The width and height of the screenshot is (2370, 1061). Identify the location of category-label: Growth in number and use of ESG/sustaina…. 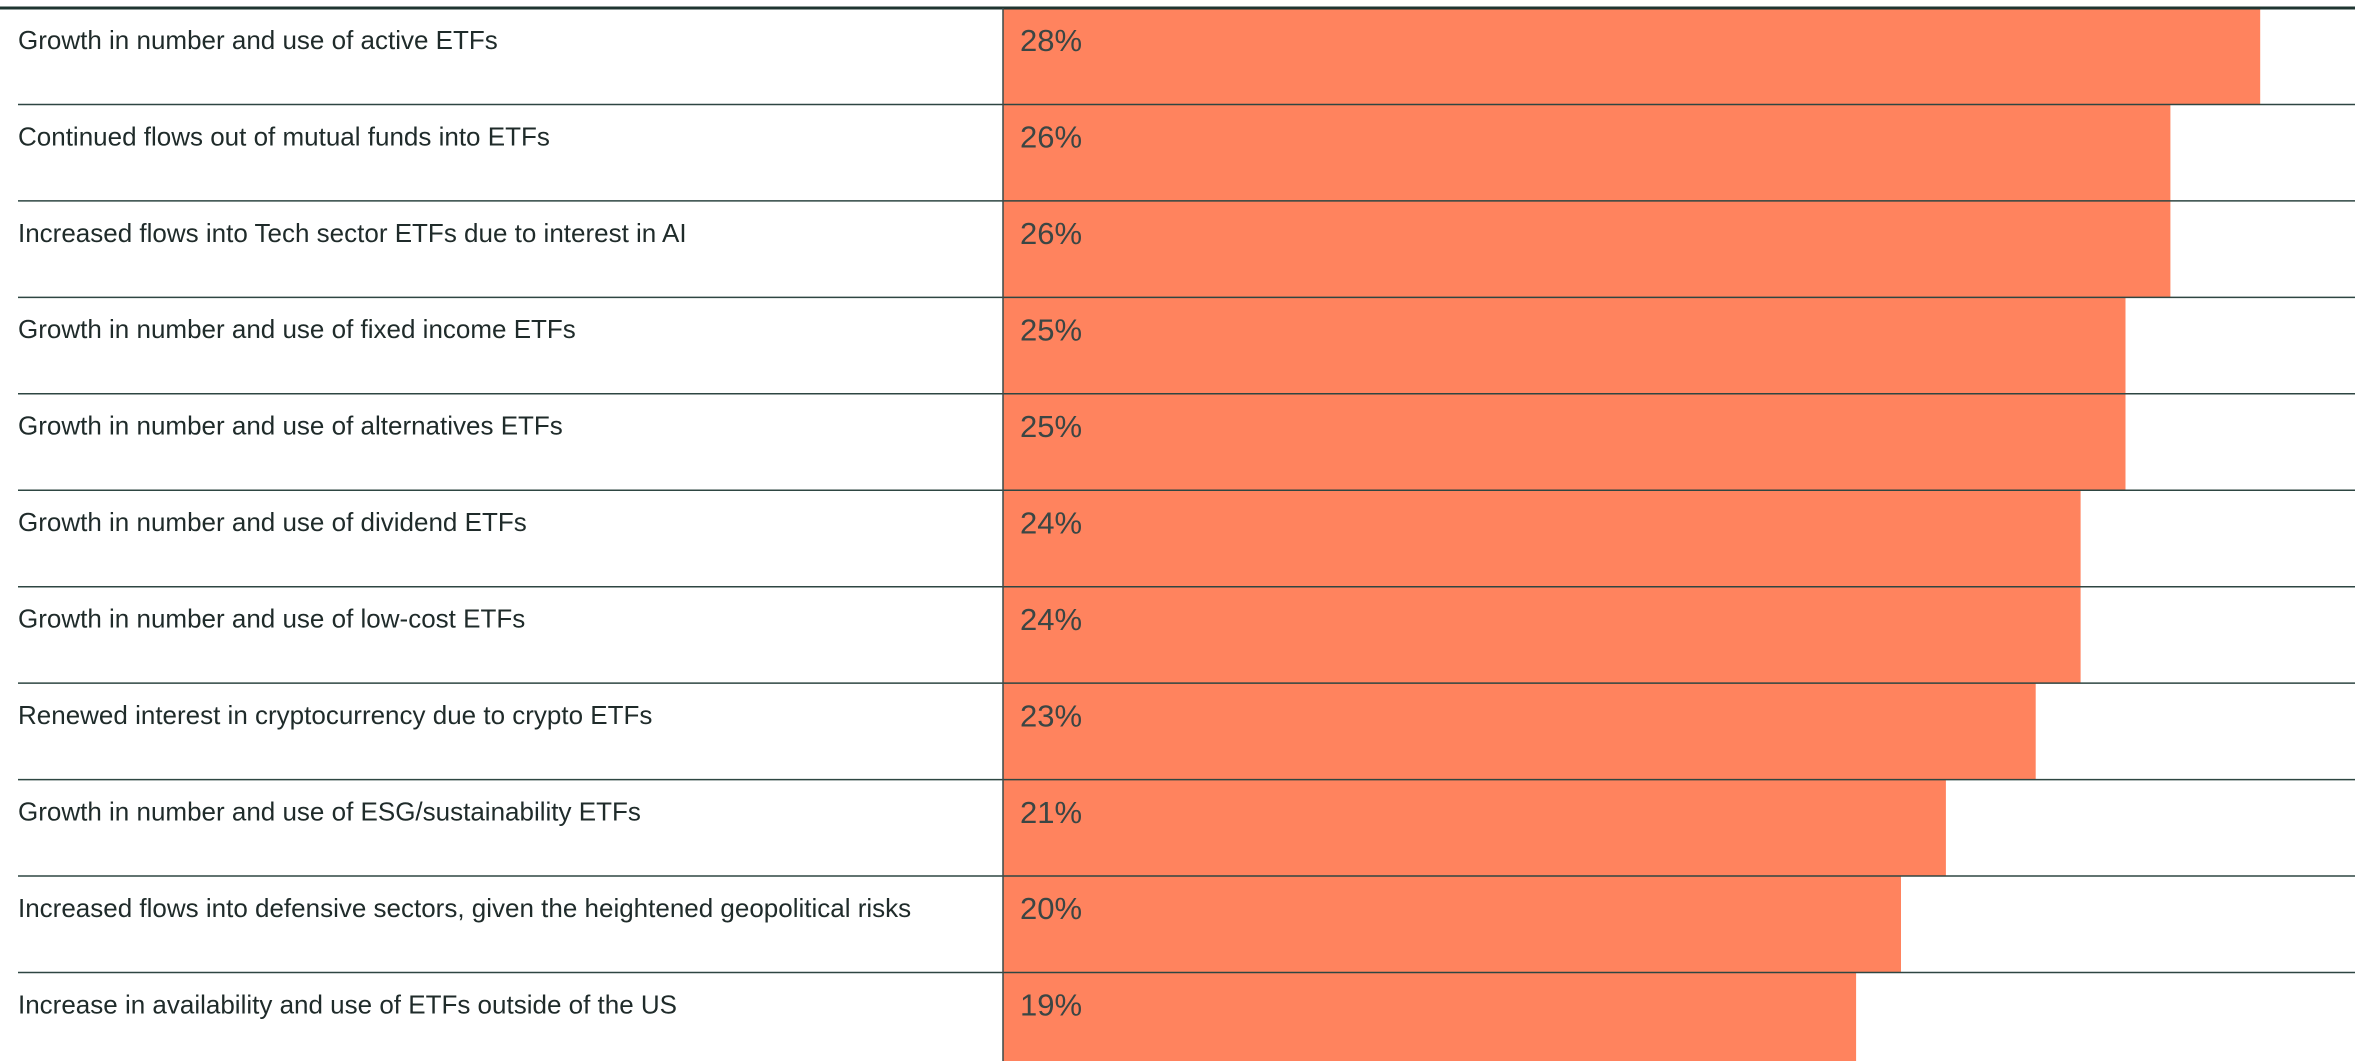
(329, 811).